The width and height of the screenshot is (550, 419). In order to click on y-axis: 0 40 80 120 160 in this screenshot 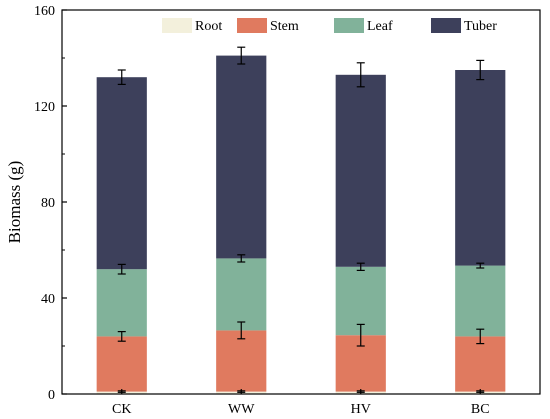, I will do `click(50, 203)`.